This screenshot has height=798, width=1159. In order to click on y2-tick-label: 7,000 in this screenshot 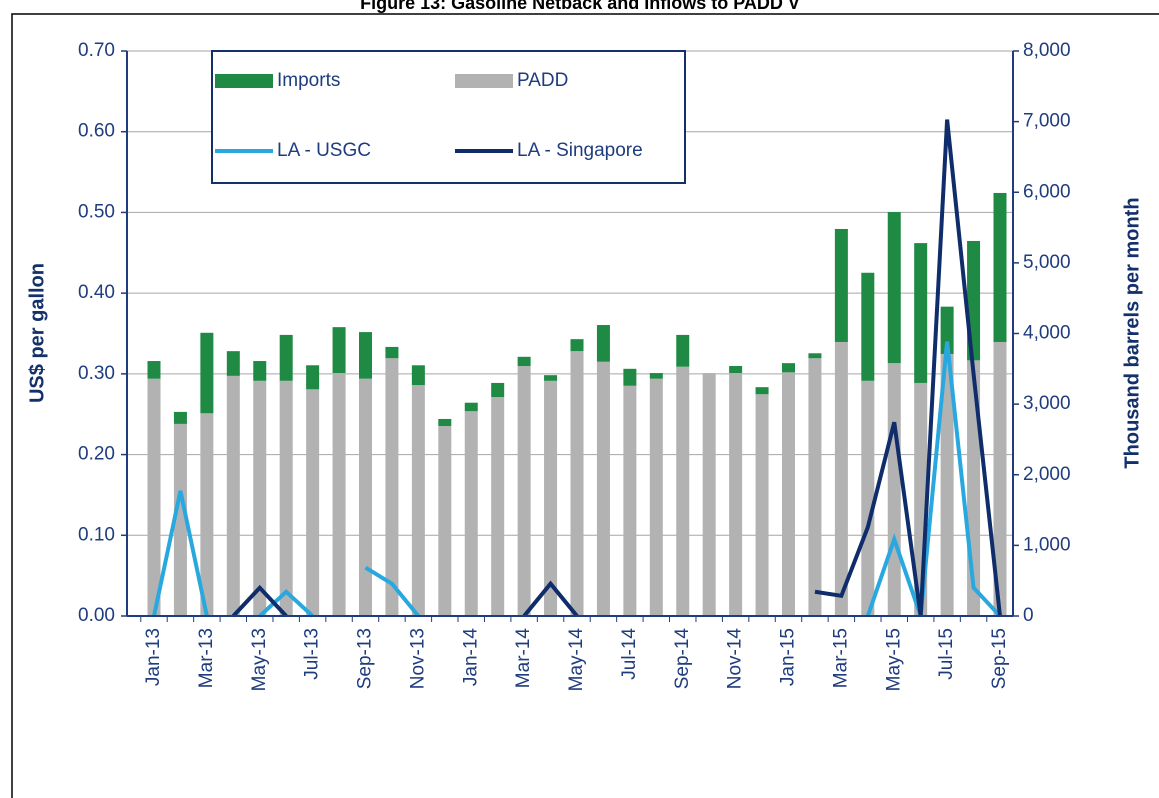, I will do `click(1047, 121)`.